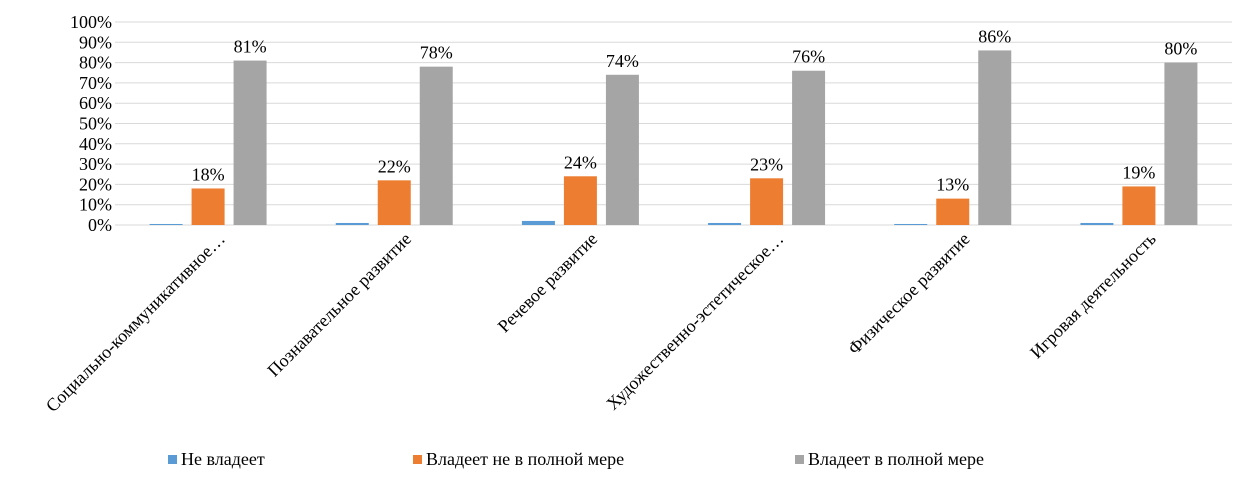 The image size is (1235, 486). Describe the element at coordinates (250, 47) in the screenshot. I see `data-label: 81%` at that location.